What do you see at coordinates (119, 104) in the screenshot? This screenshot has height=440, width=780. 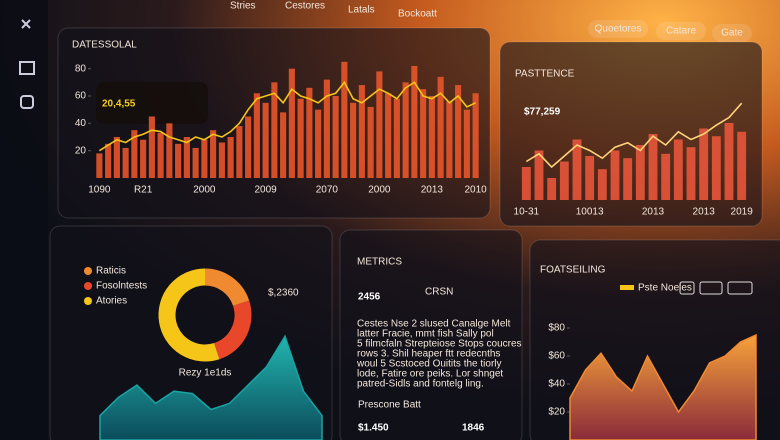 I see `big-value: 20,4,55` at bounding box center [119, 104].